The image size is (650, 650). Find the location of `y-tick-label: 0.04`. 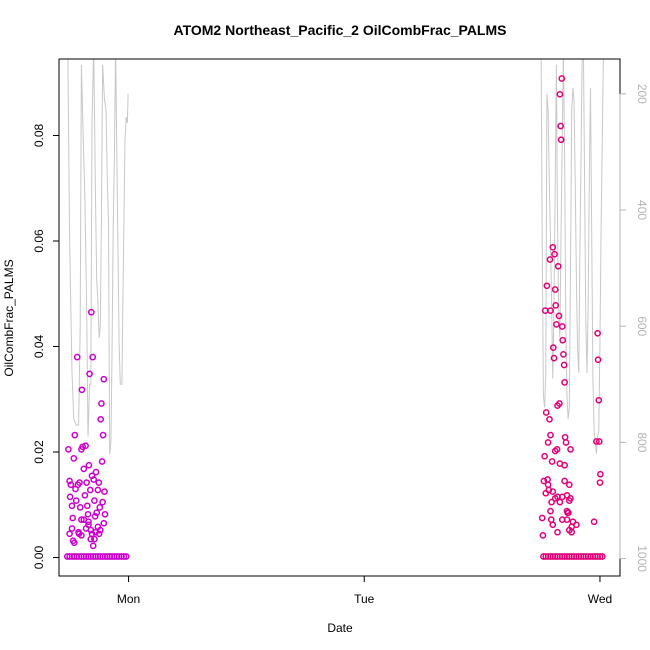

y-tick-label: 0.04 is located at coordinates (39, 347).